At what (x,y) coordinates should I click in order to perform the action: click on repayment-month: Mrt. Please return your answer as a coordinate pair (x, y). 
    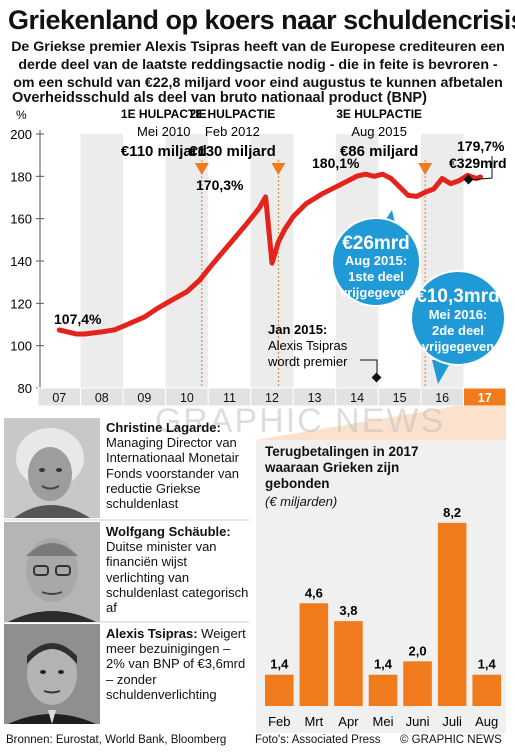
    Looking at the image, I should click on (313, 721).